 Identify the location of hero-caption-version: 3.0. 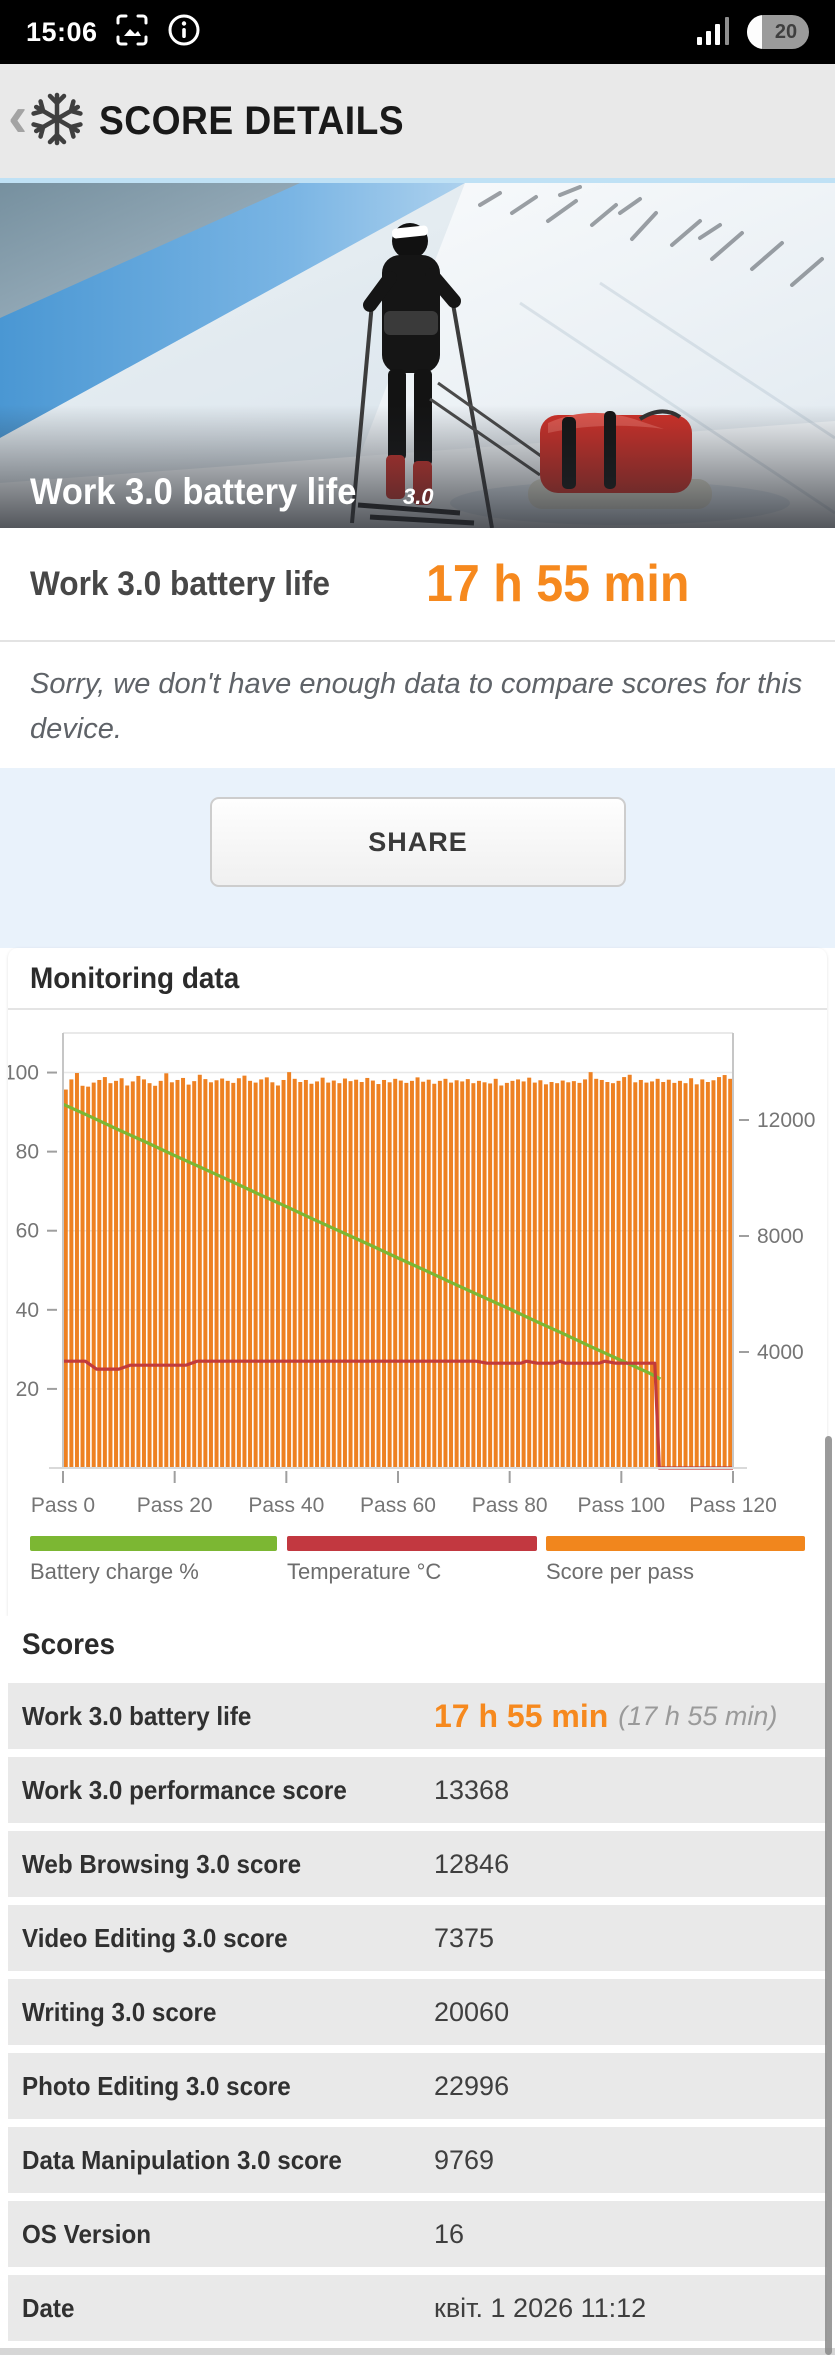
(418, 496).